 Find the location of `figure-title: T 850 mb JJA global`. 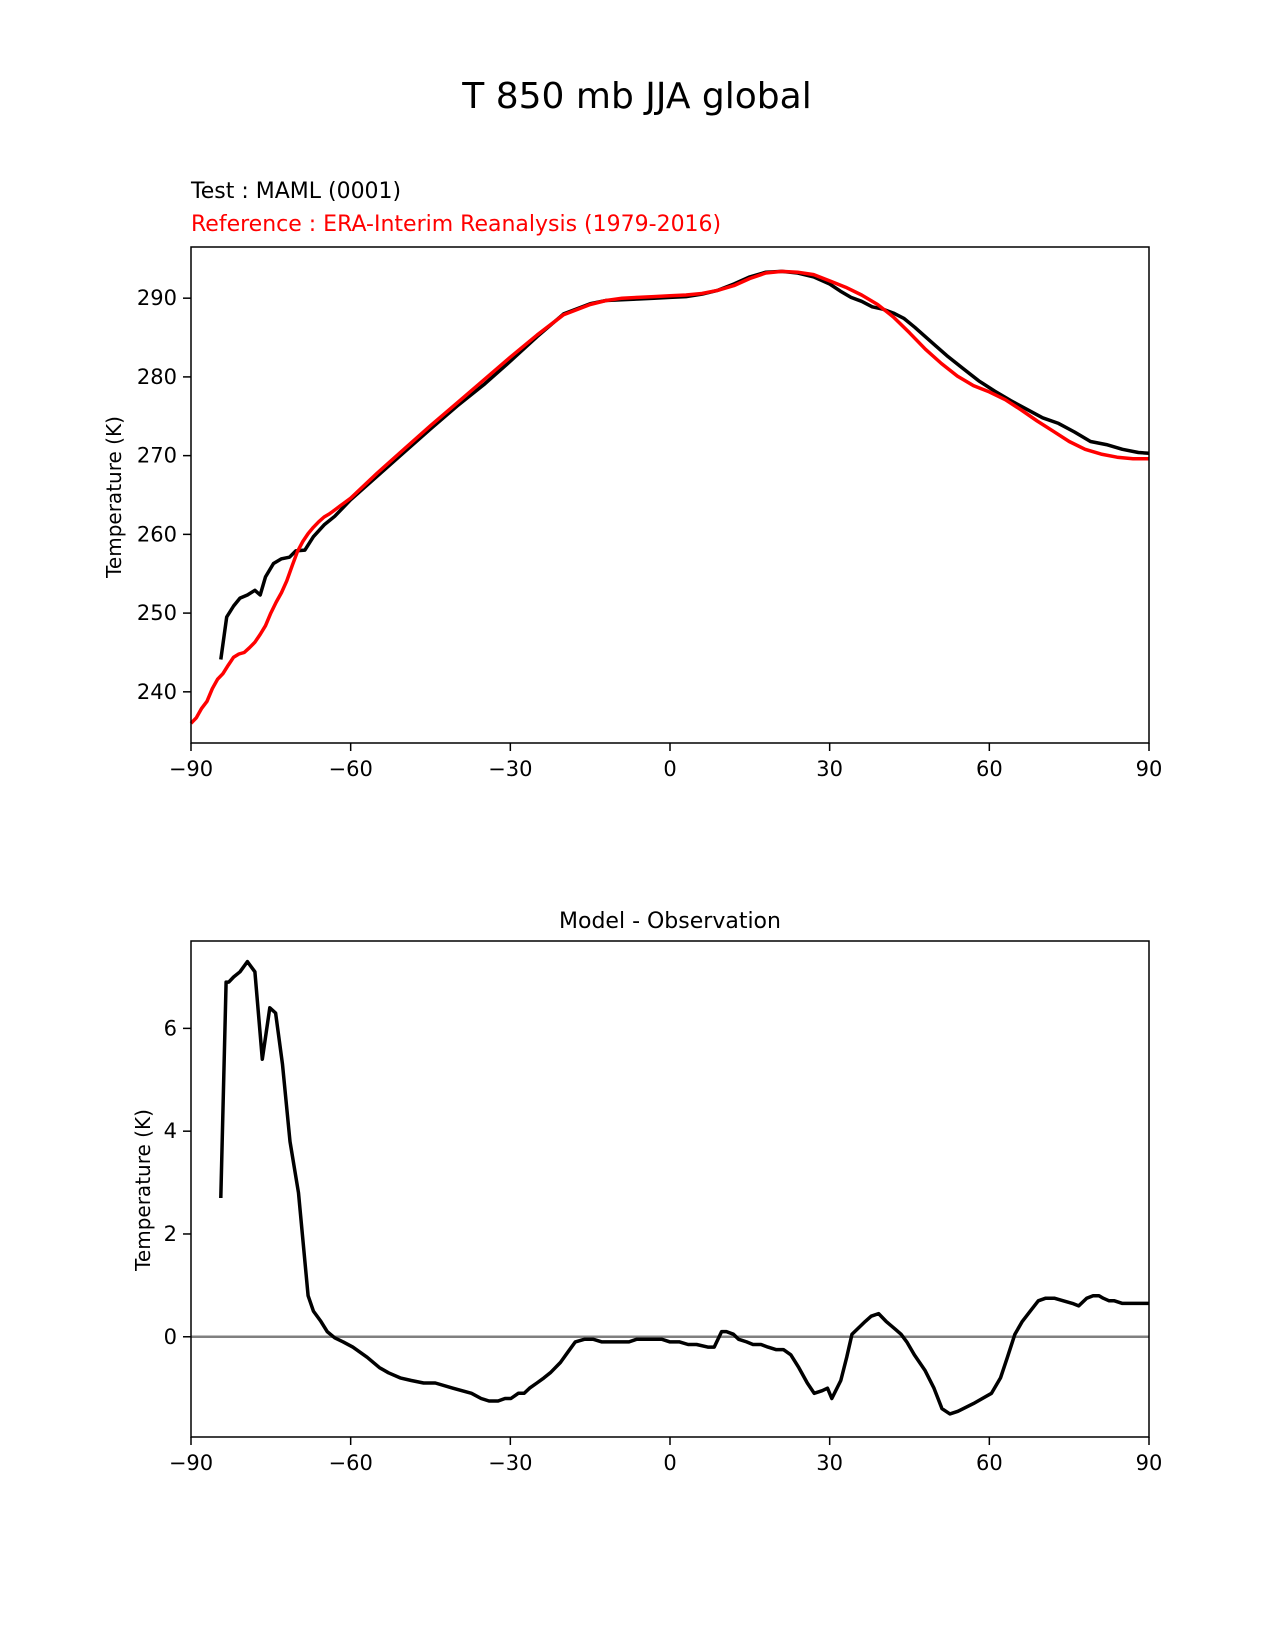

figure-title: T 850 mb JJA global is located at coordinates (636, 96).